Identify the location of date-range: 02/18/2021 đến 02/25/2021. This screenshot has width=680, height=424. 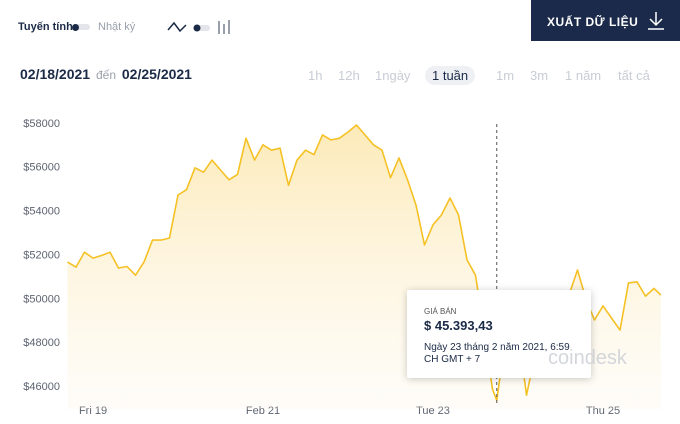
(106, 74).